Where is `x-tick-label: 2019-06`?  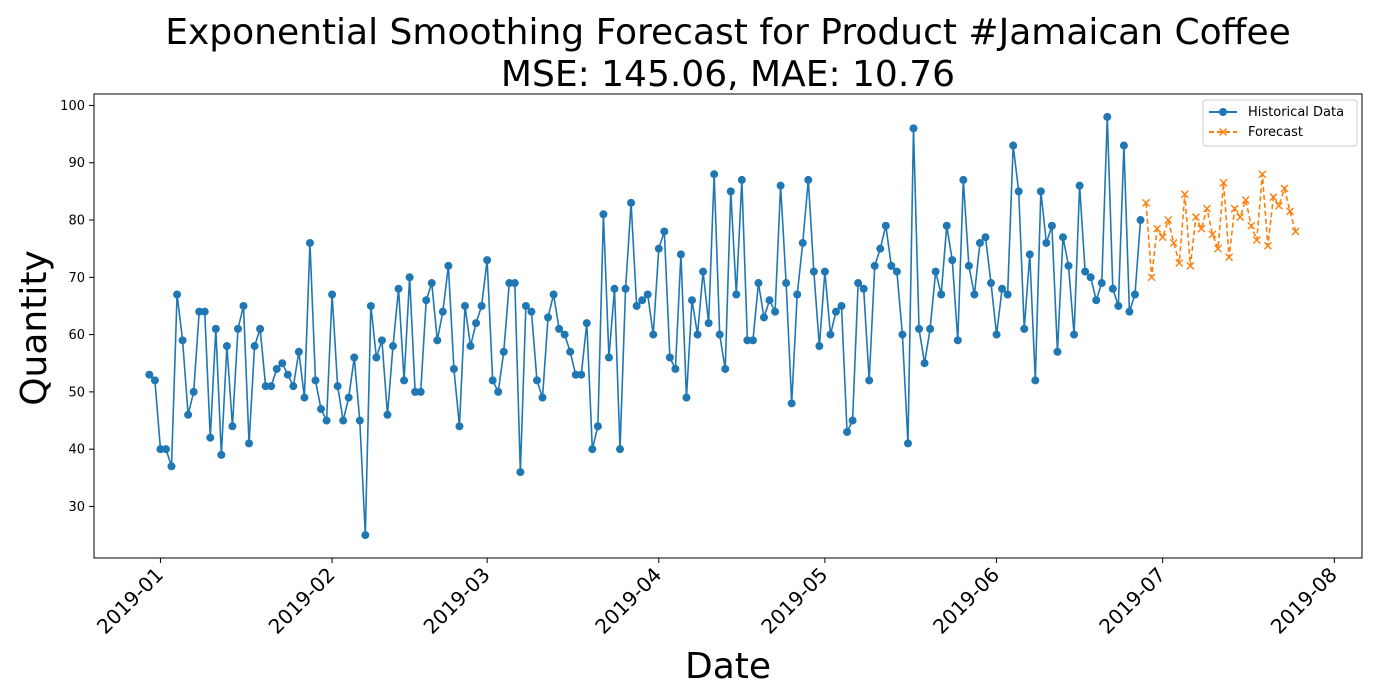
x-tick-label: 2019-06 is located at coordinates (966, 601).